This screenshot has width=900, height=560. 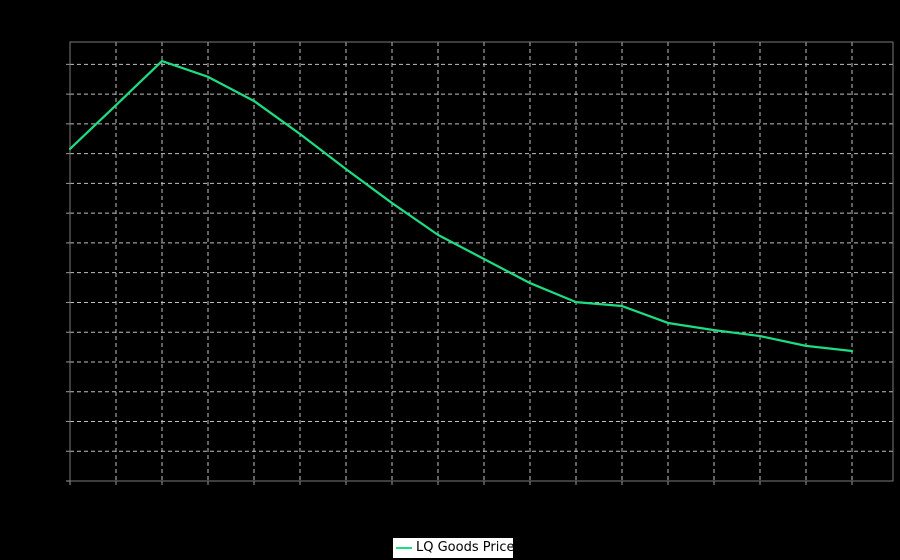 What do you see at coordinates (465, 547) in the screenshot?
I see `legend-series-label: LQ Goods Price` at bounding box center [465, 547].